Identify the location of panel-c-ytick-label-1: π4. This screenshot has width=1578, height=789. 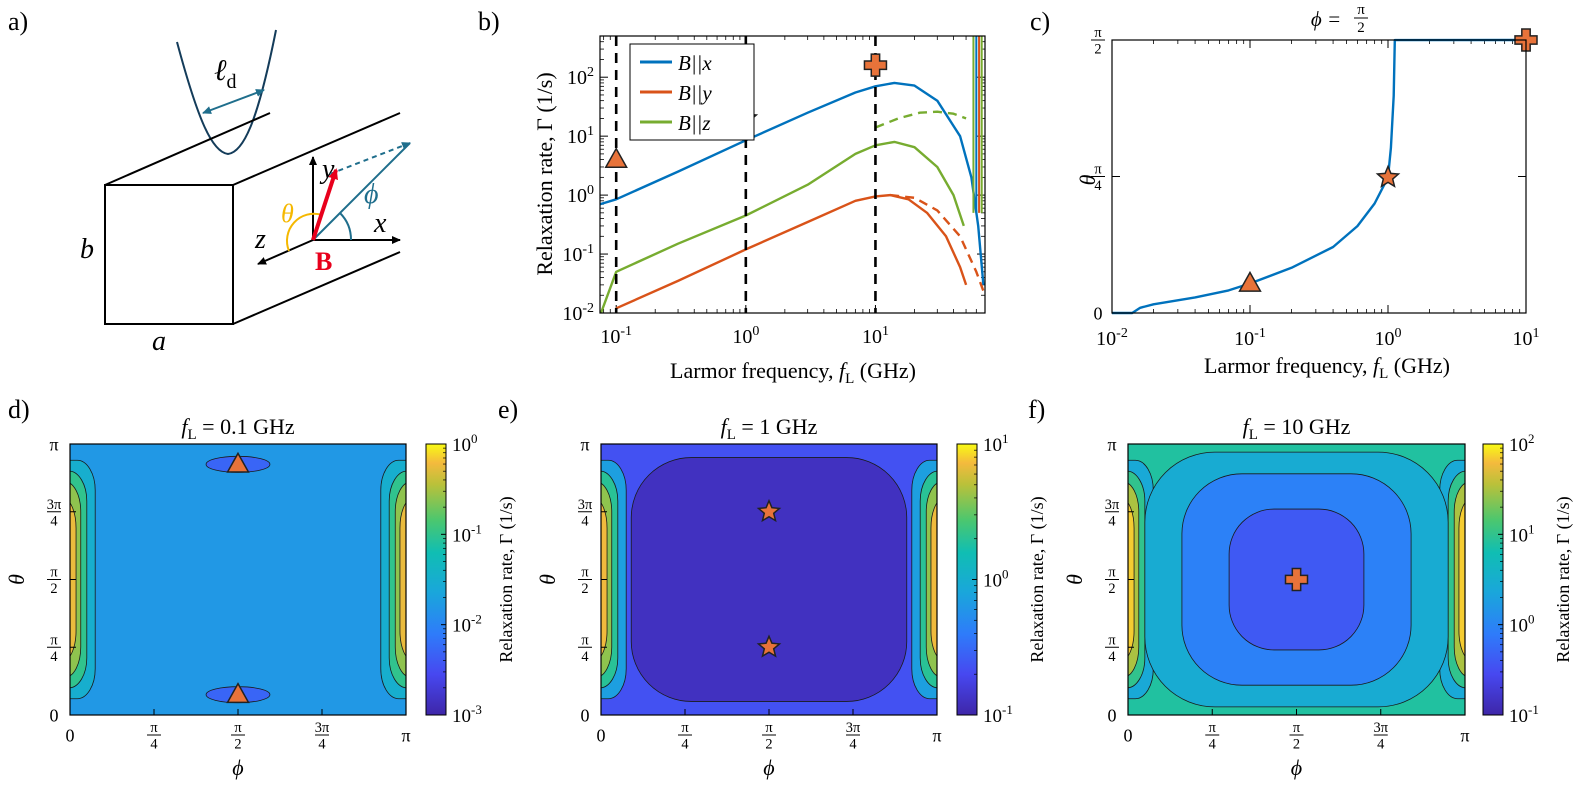
(1098, 178).